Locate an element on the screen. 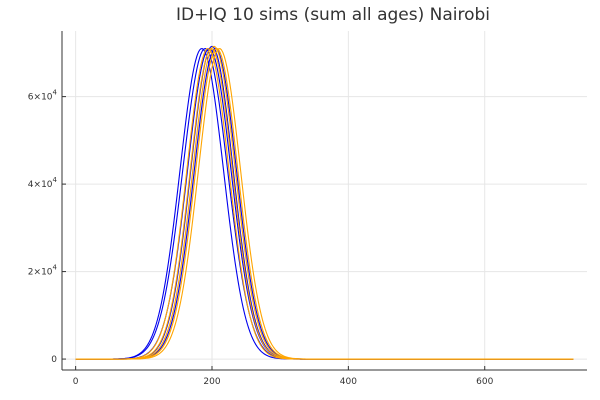 The height and width of the screenshot is (400, 600). x-tick-label: 200 is located at coordinates (211, 382).